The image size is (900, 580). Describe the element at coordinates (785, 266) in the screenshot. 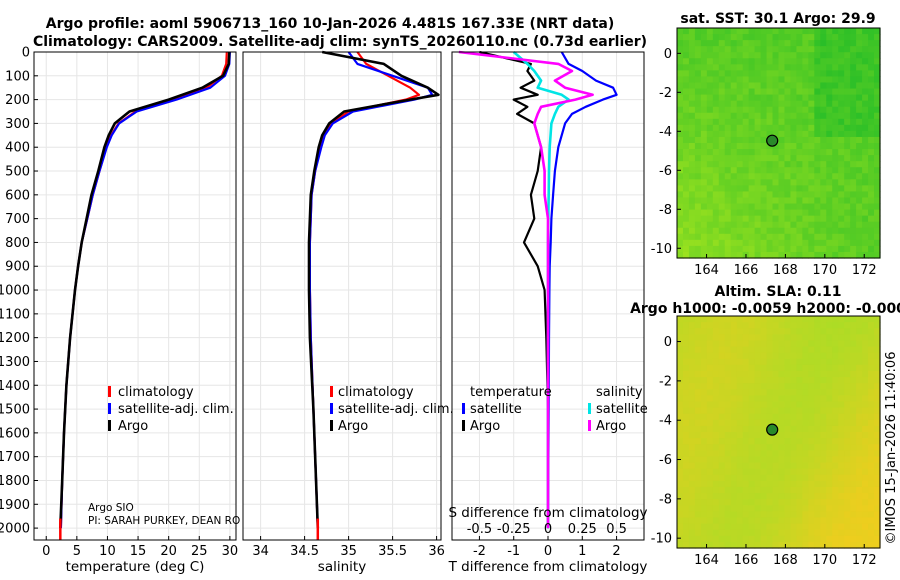

I see `sst-map-longitude-ticks: 164 166 168 170 172` at that location.